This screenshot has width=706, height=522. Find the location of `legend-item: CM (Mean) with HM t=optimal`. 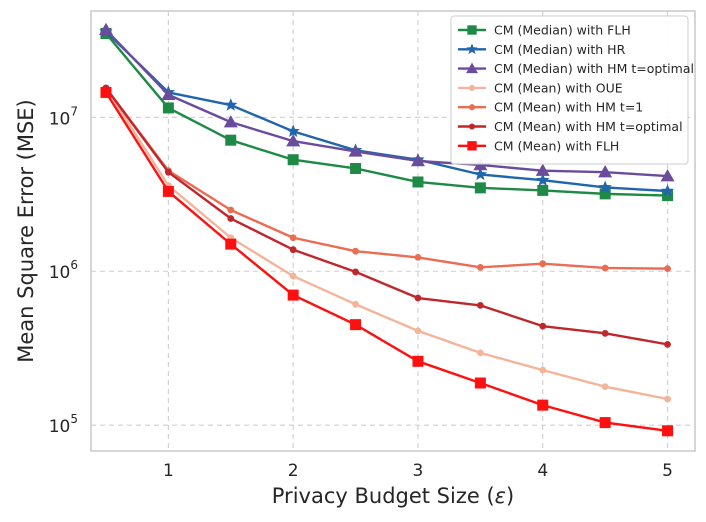

legend-item: CM (Mean) with HM t=optimal is located at coordinates (570, 126).